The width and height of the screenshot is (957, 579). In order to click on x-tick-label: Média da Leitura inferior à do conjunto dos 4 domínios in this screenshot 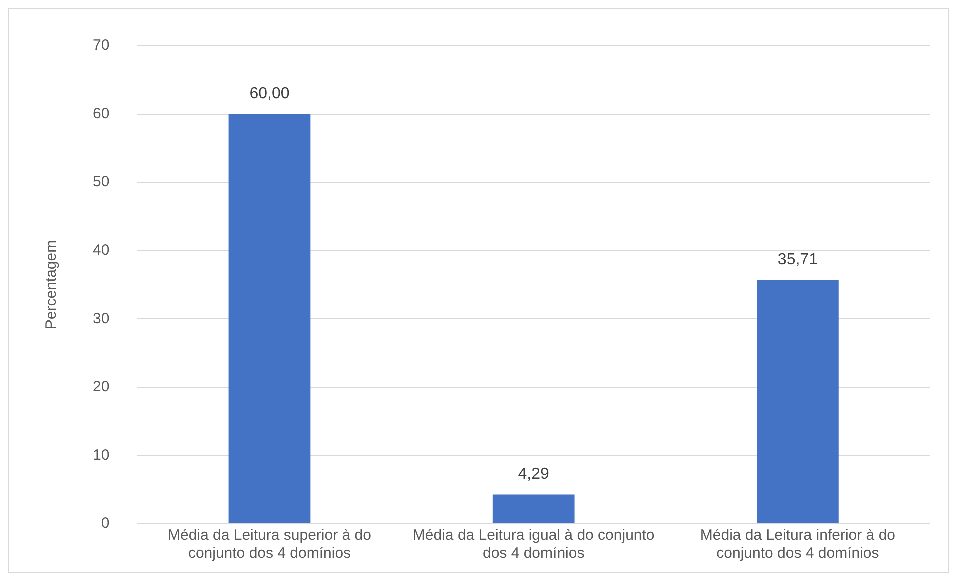, I will do `click(798, 544)`.